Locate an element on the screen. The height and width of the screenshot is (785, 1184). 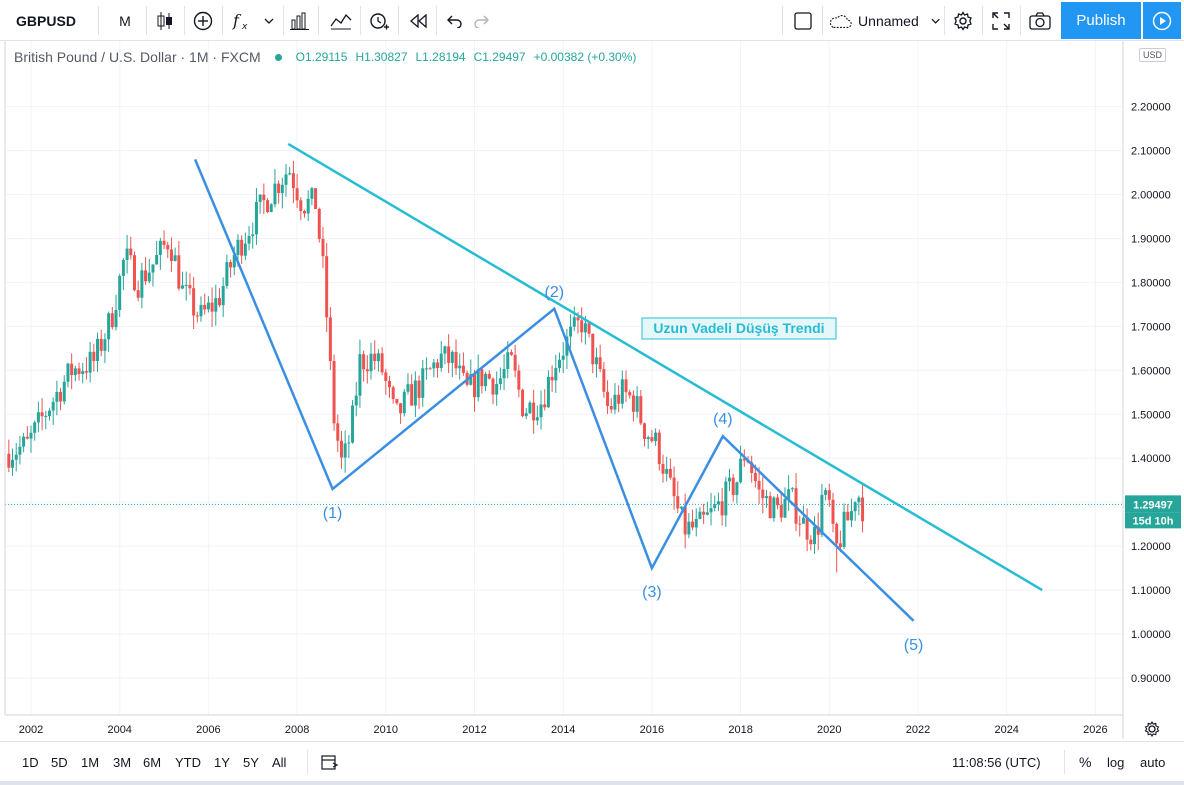
currency-badge: USD is located at coordinates (1153, 55).